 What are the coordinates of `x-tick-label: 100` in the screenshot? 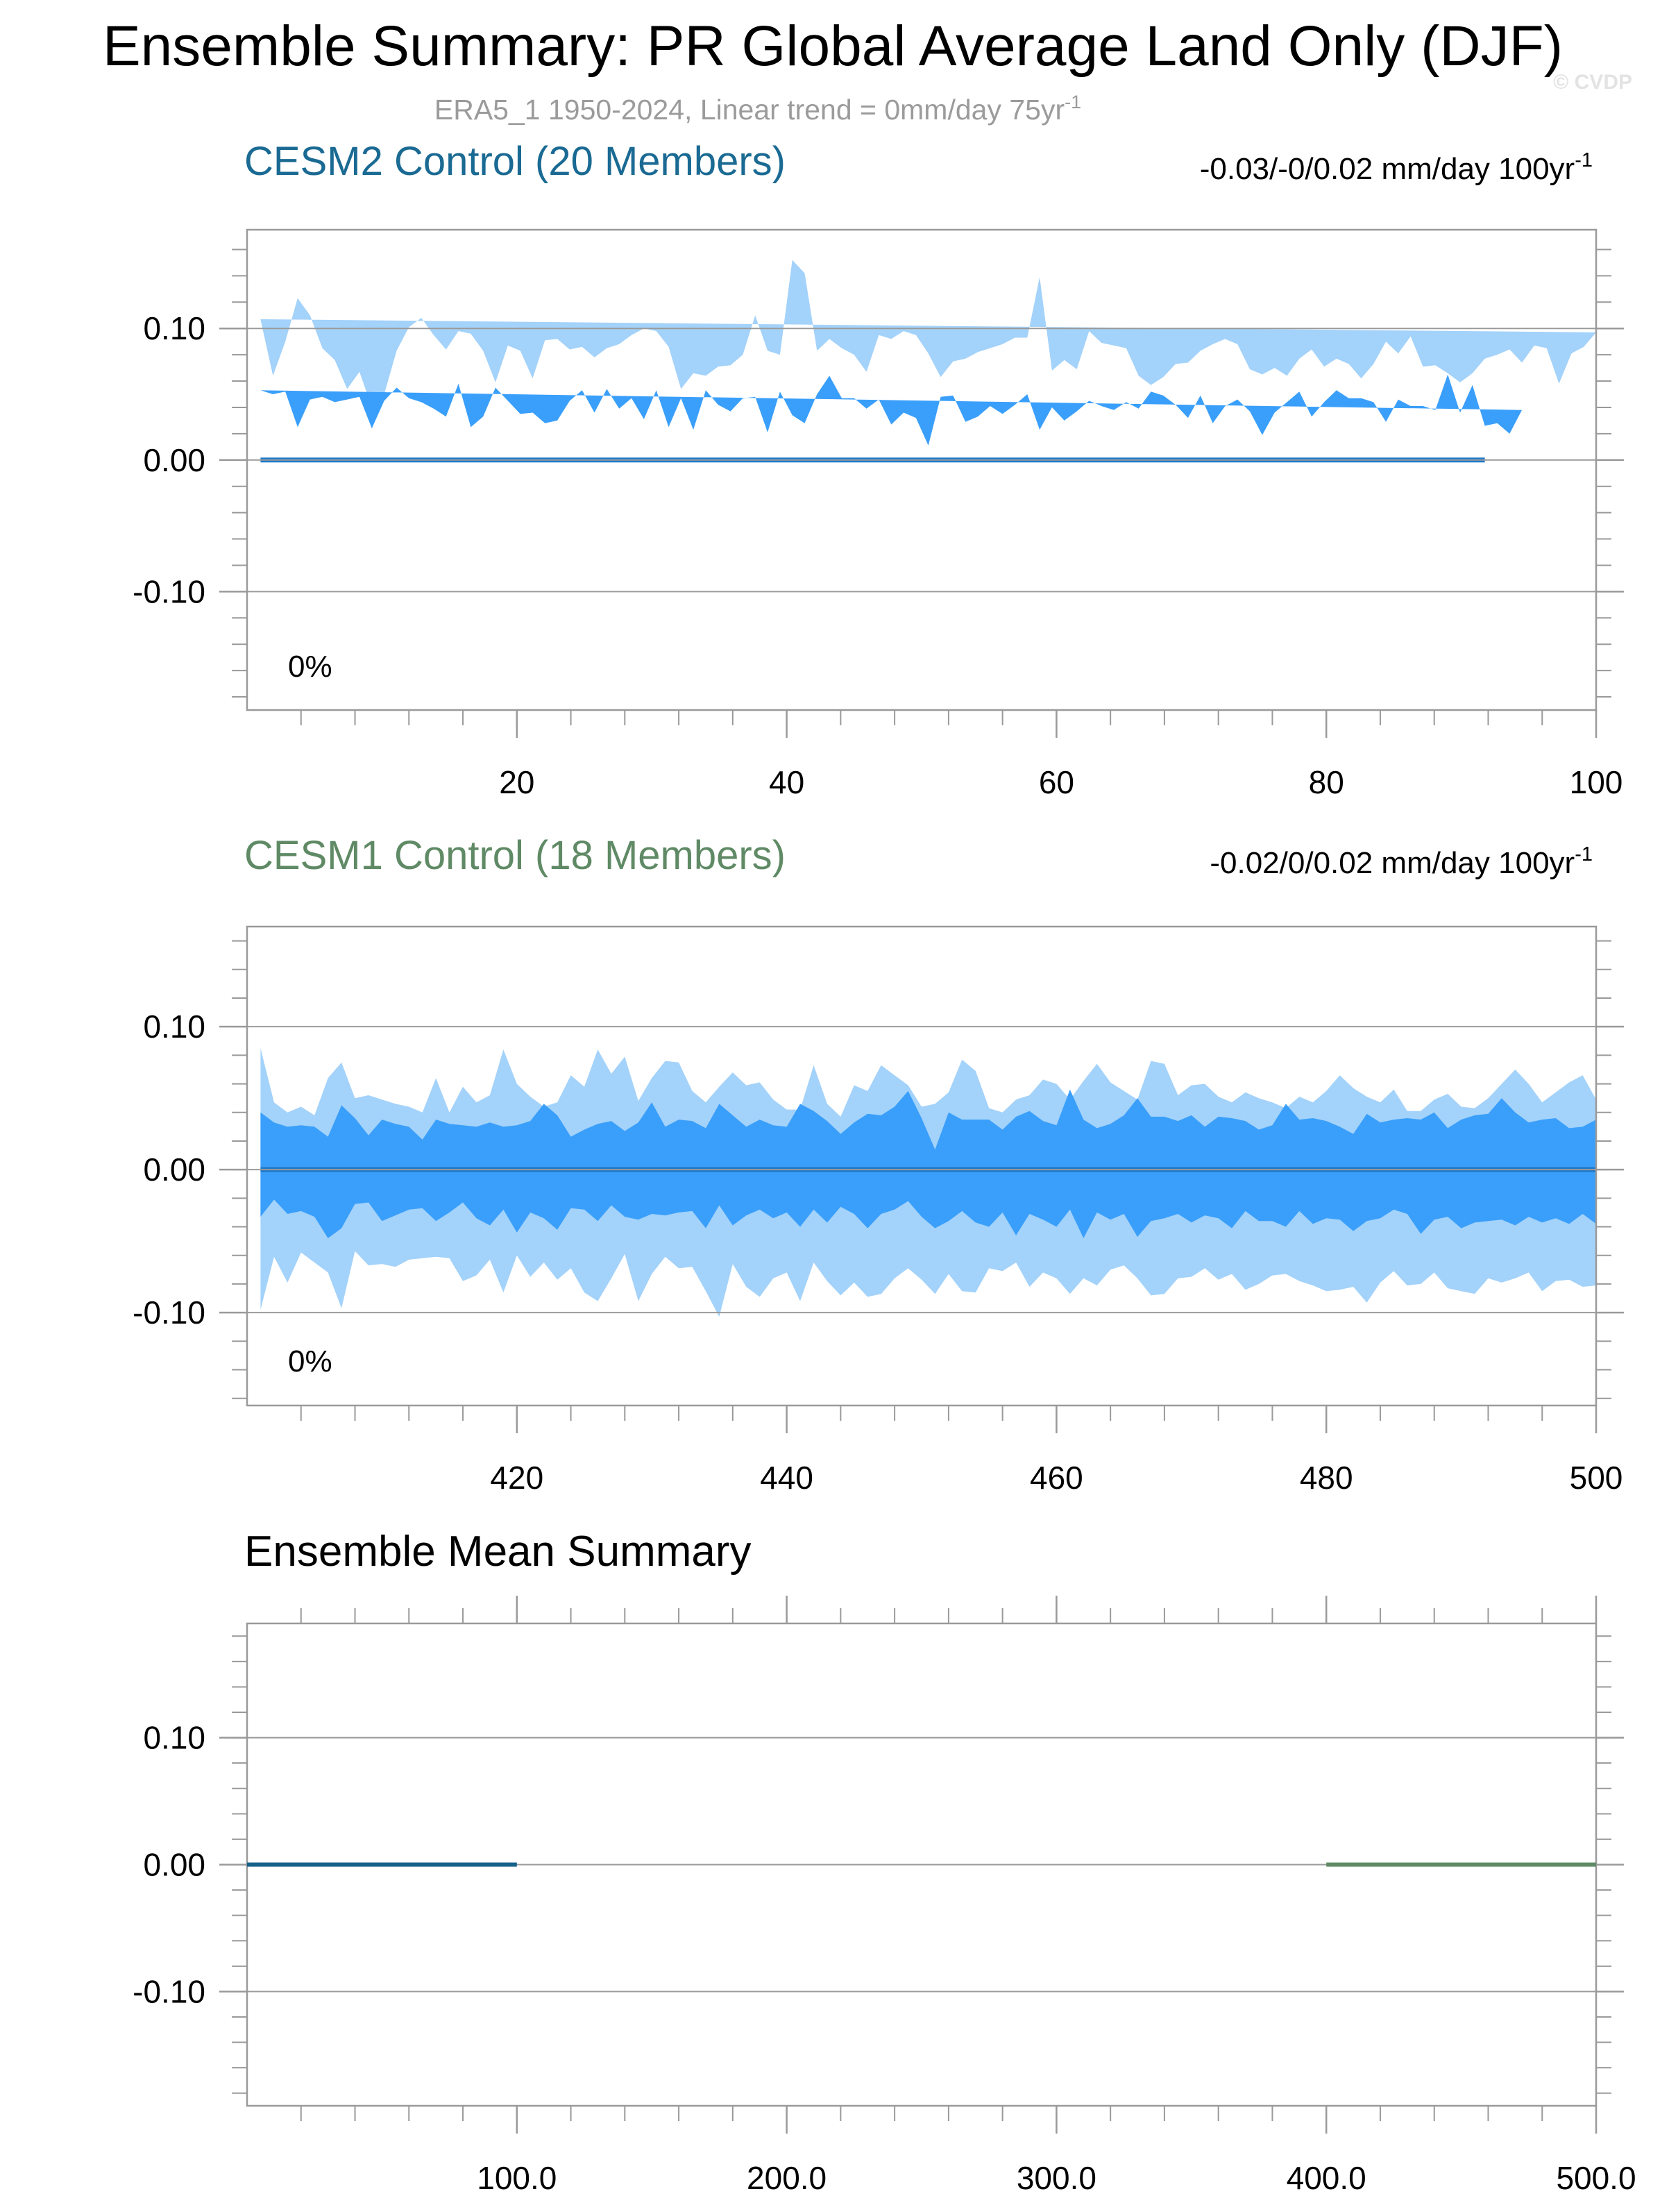 It's located at (1596, 782).